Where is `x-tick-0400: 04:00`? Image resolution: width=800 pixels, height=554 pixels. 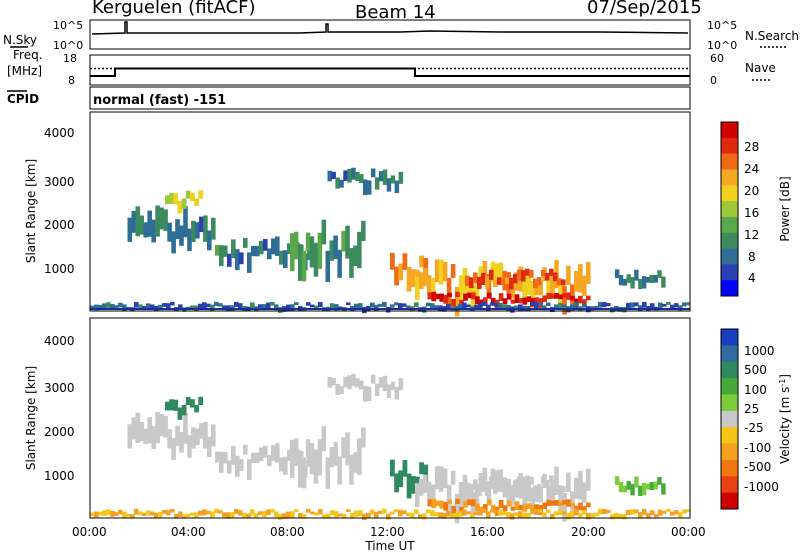 x-tick-0400: 04:00 is located at coordinates (188, 532).